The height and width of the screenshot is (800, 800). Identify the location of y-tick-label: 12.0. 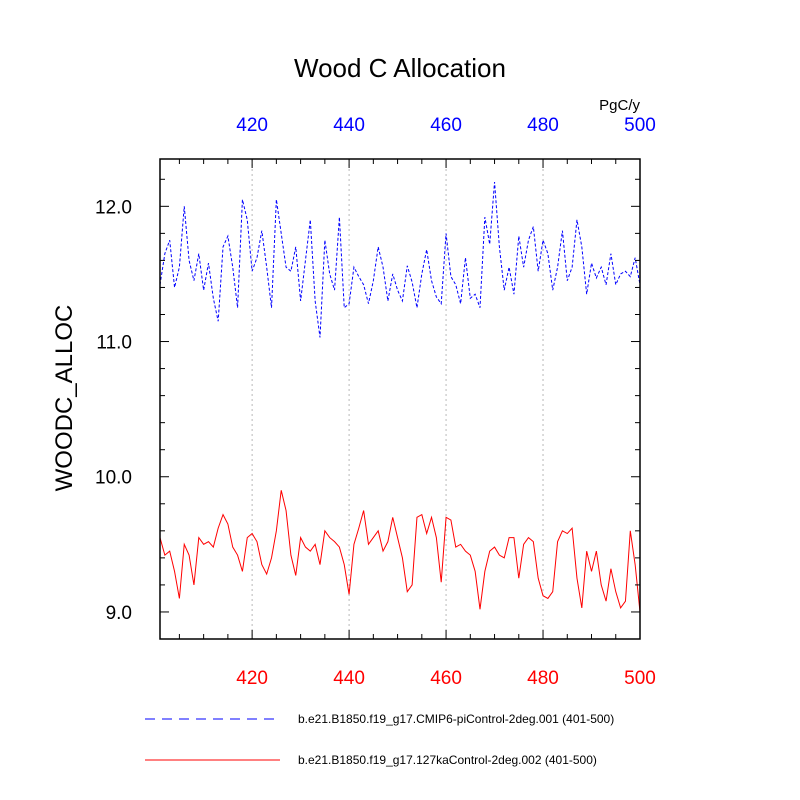
(113, 207).